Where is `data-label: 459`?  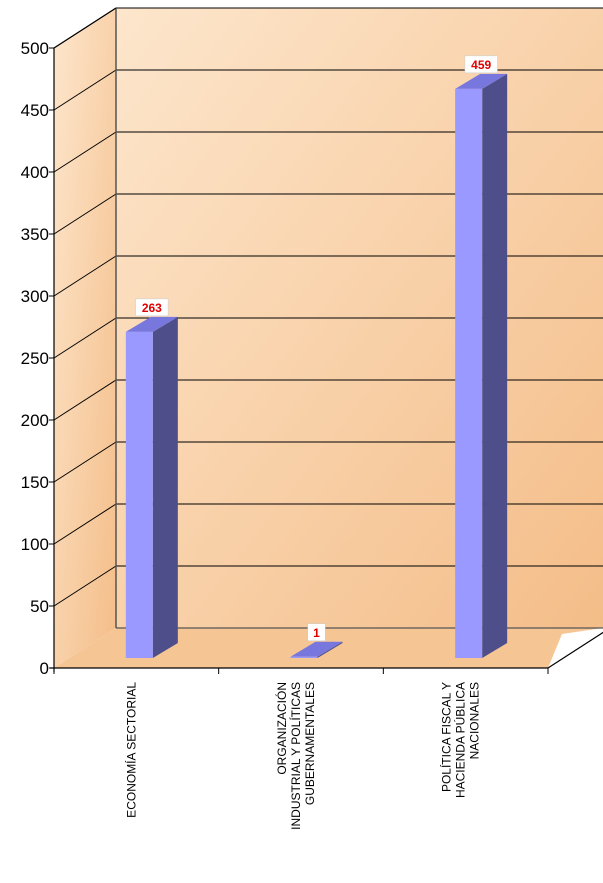
data-label: 459 is located at coordinates (481, 65).